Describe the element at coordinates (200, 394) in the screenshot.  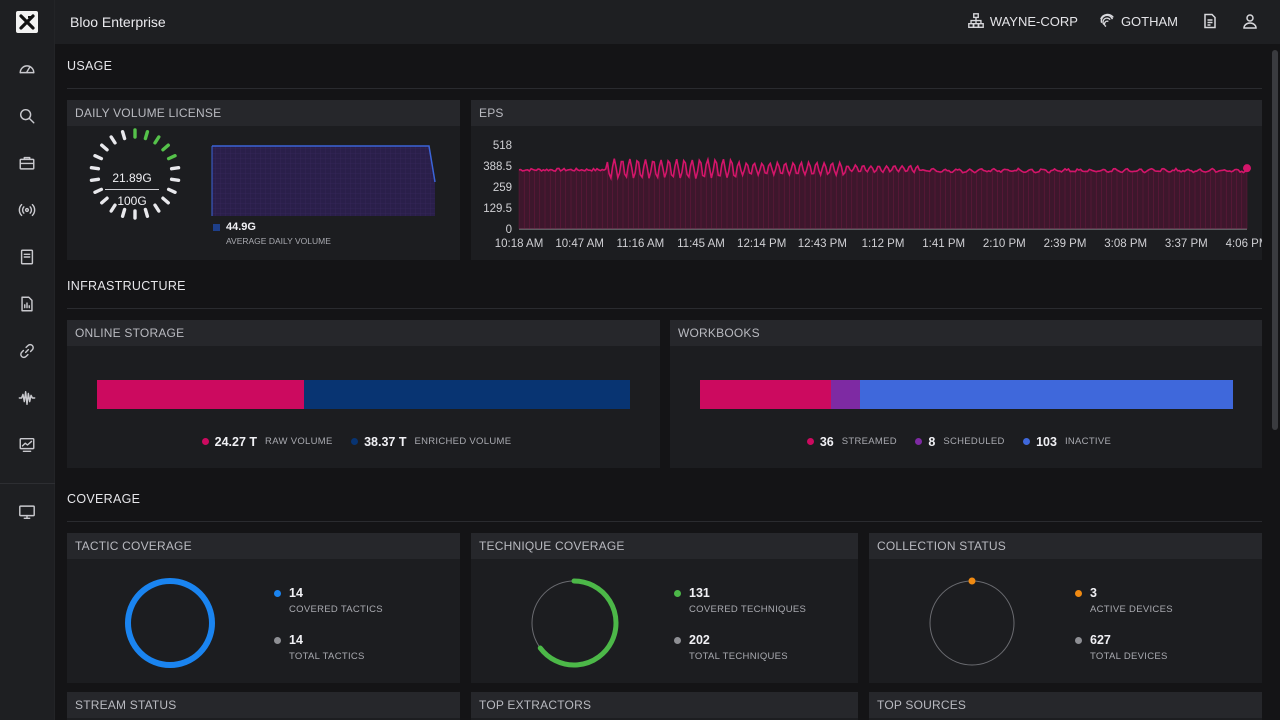
I see `storage-bar-raw` at that location.